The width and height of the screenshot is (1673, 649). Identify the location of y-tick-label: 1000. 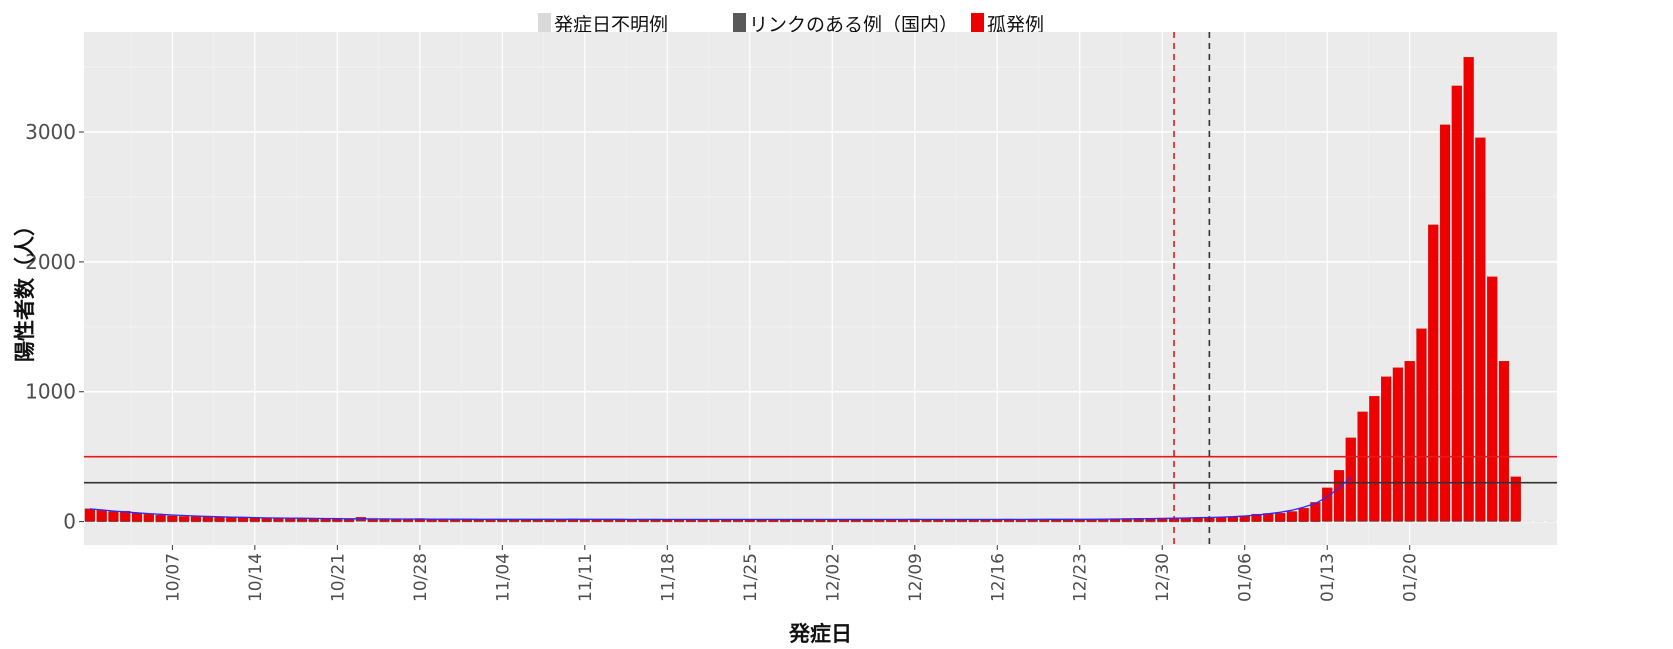
(50, 392).